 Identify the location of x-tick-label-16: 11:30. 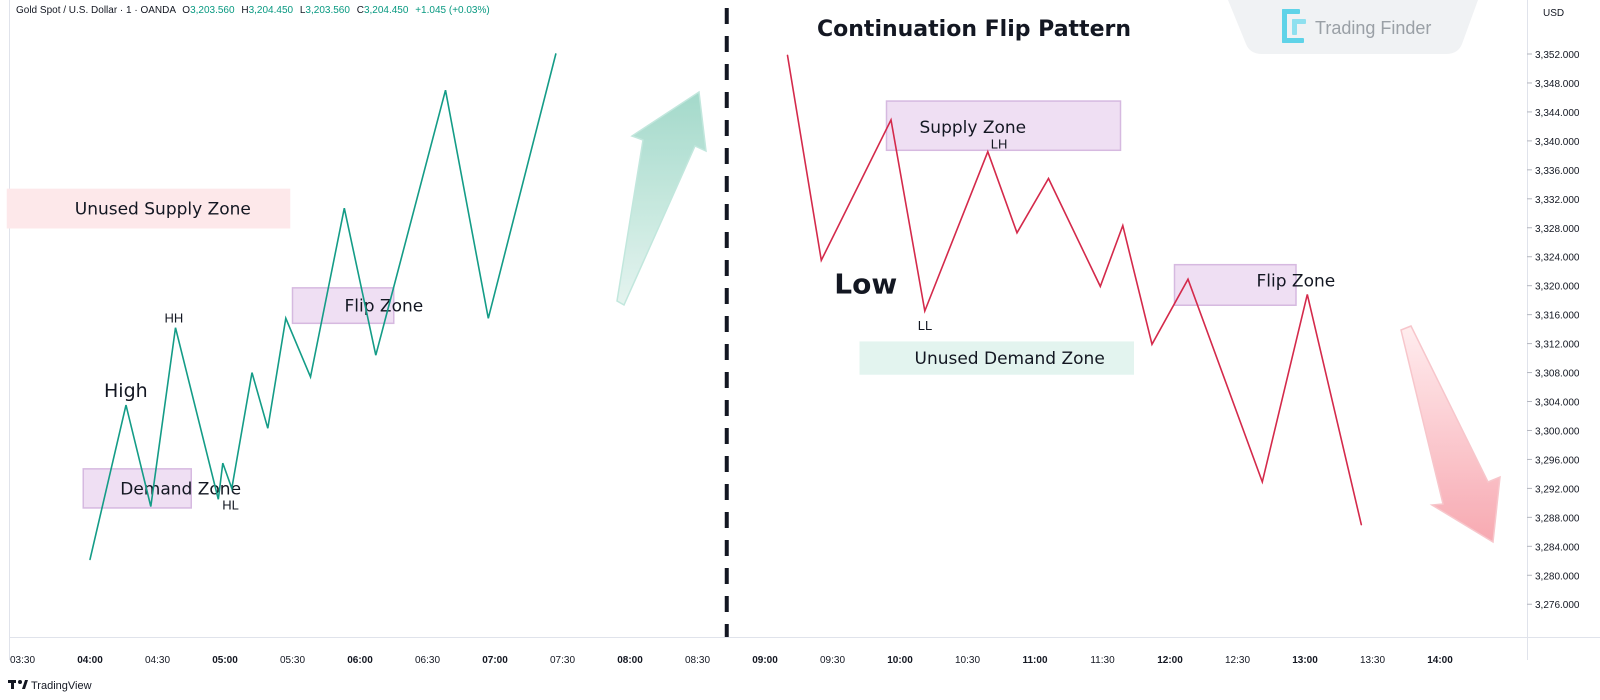
(1102, 660).